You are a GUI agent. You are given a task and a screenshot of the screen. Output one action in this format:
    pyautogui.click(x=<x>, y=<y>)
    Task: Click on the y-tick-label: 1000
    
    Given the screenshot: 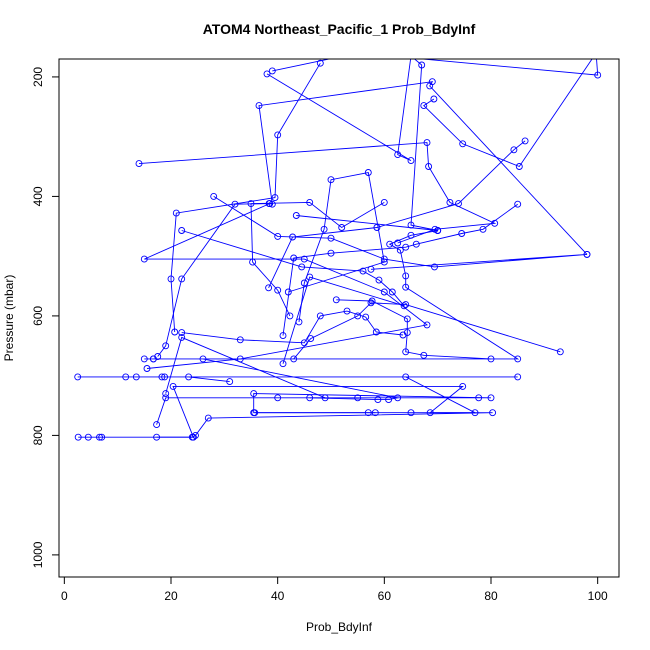 What is the action you would take?
    pyautogui.click(x=38, y=554)
    